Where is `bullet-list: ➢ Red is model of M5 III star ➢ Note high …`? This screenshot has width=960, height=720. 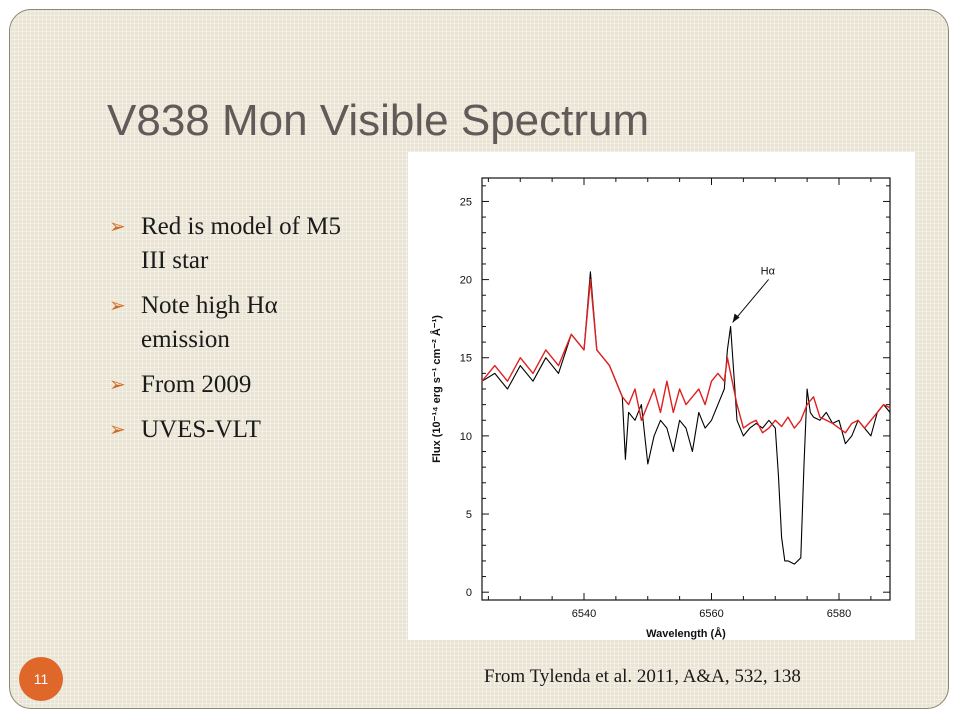
bullet-list: ➢ Red is model of M5 III star ➢ Note high … is located at coordinates (237, 334).